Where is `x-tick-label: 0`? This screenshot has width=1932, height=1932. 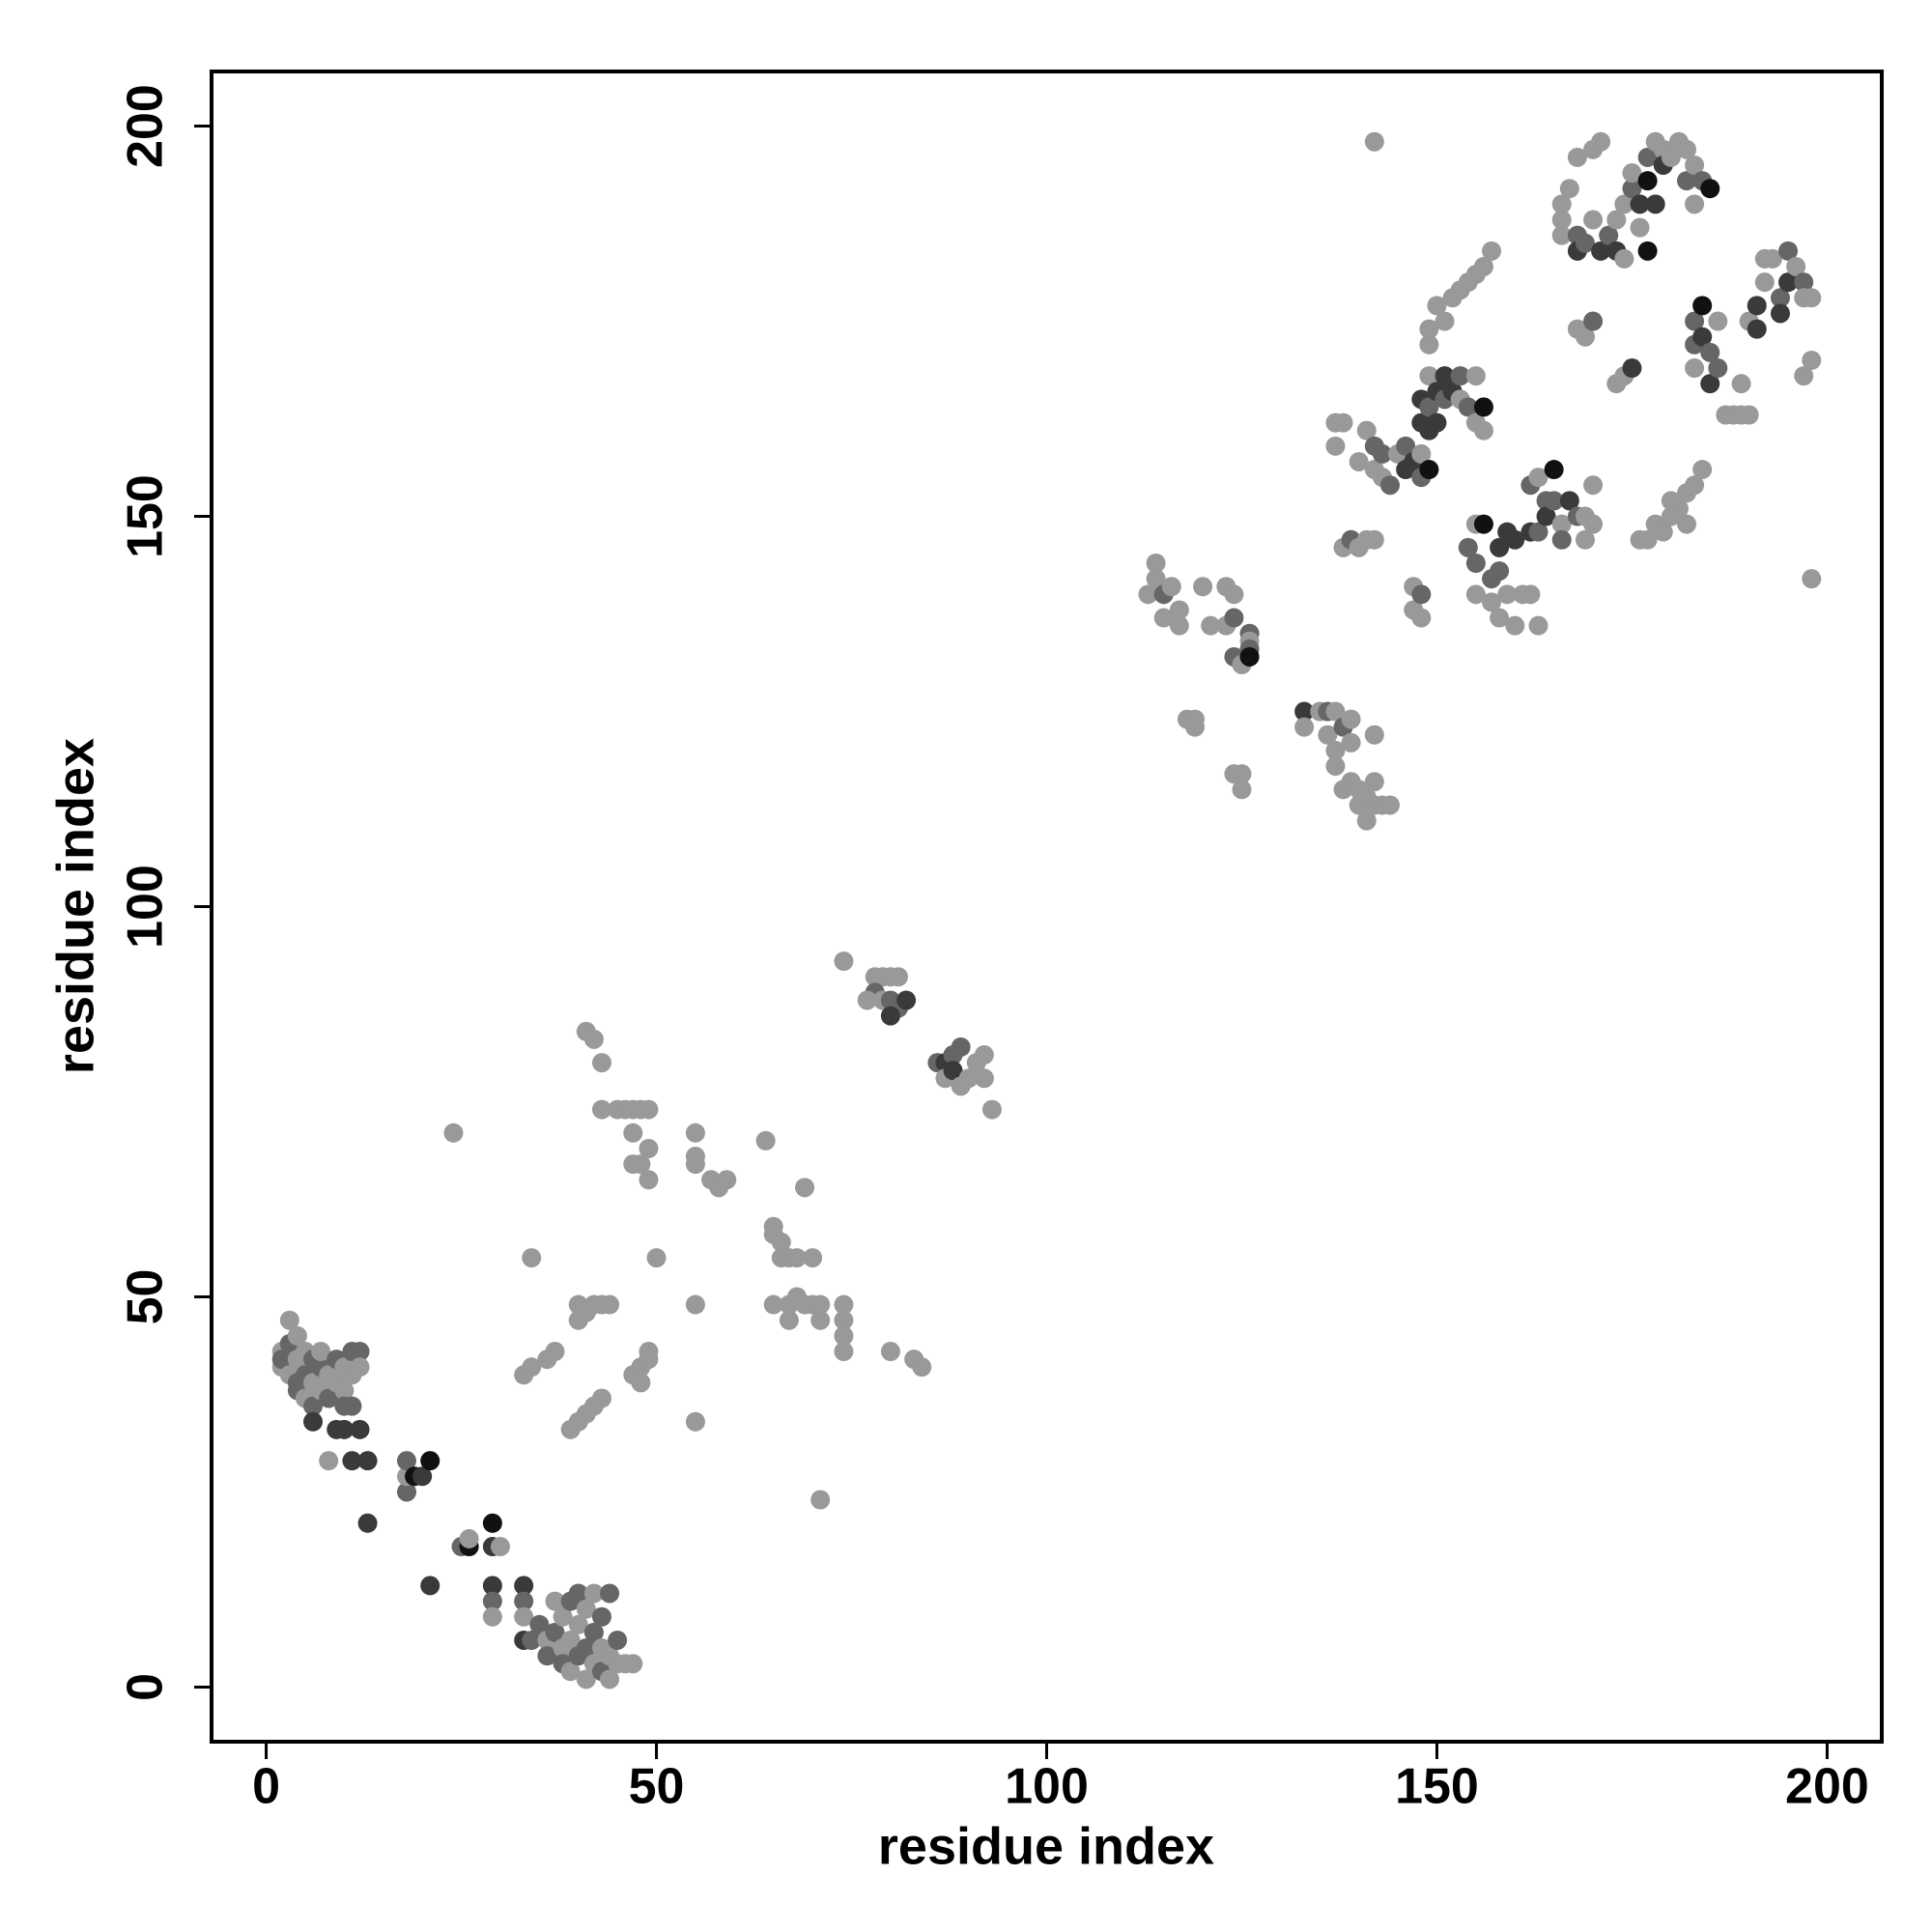 x-tick-label: 0 is located at coordinates (266, 1787).